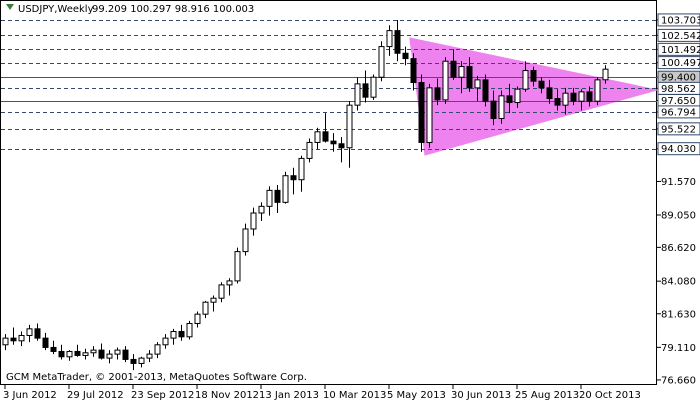  Describe the element at coordinates (162, 395) in the screenshot. I see `x-tick-label: 23 Sep 2012` at that location.